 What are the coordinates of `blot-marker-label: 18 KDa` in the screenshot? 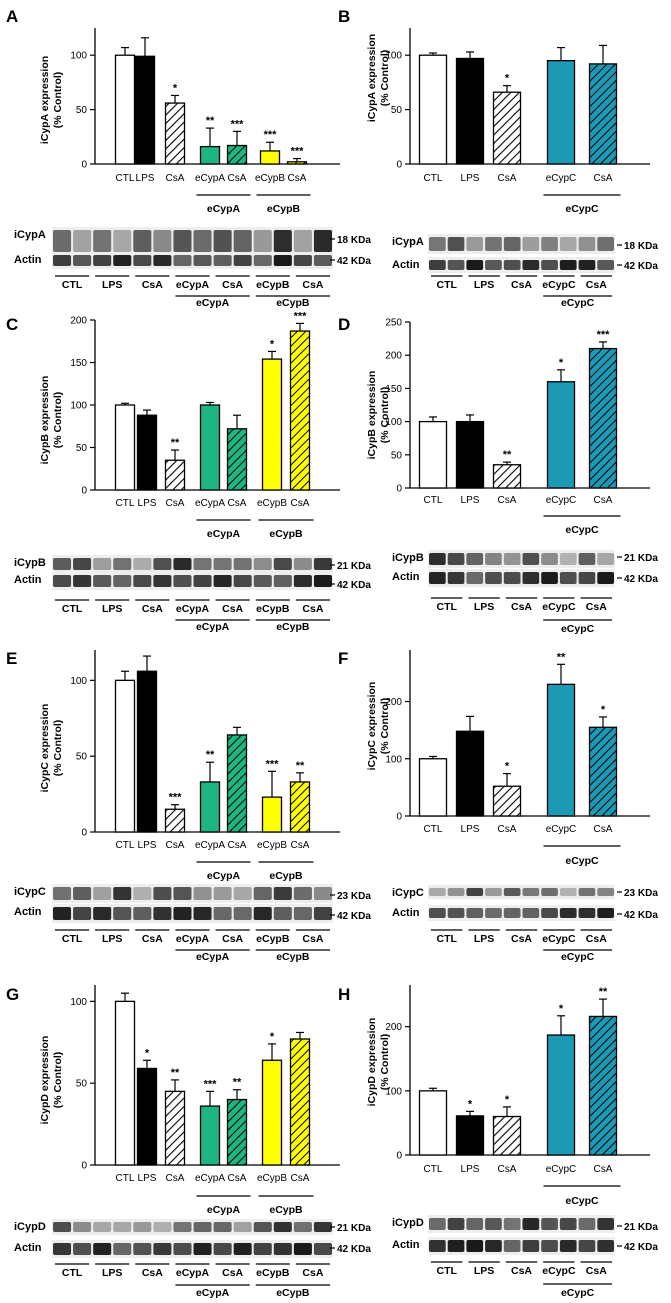 It's located at (354, 240).